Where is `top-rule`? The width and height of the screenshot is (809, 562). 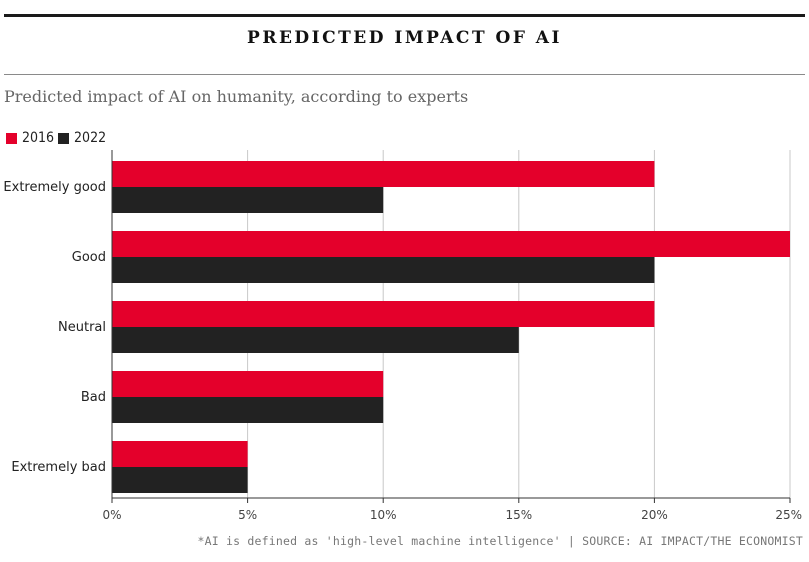
top-rule is located at coordinates (404, 15).